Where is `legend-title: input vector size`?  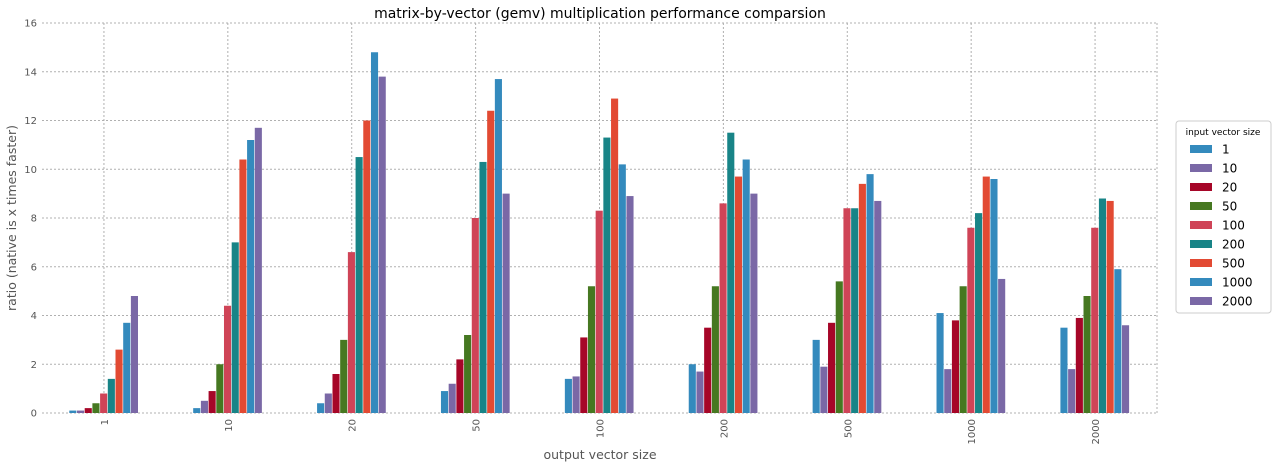
legend-title: input vector size is located at coordinates (1223, 133).